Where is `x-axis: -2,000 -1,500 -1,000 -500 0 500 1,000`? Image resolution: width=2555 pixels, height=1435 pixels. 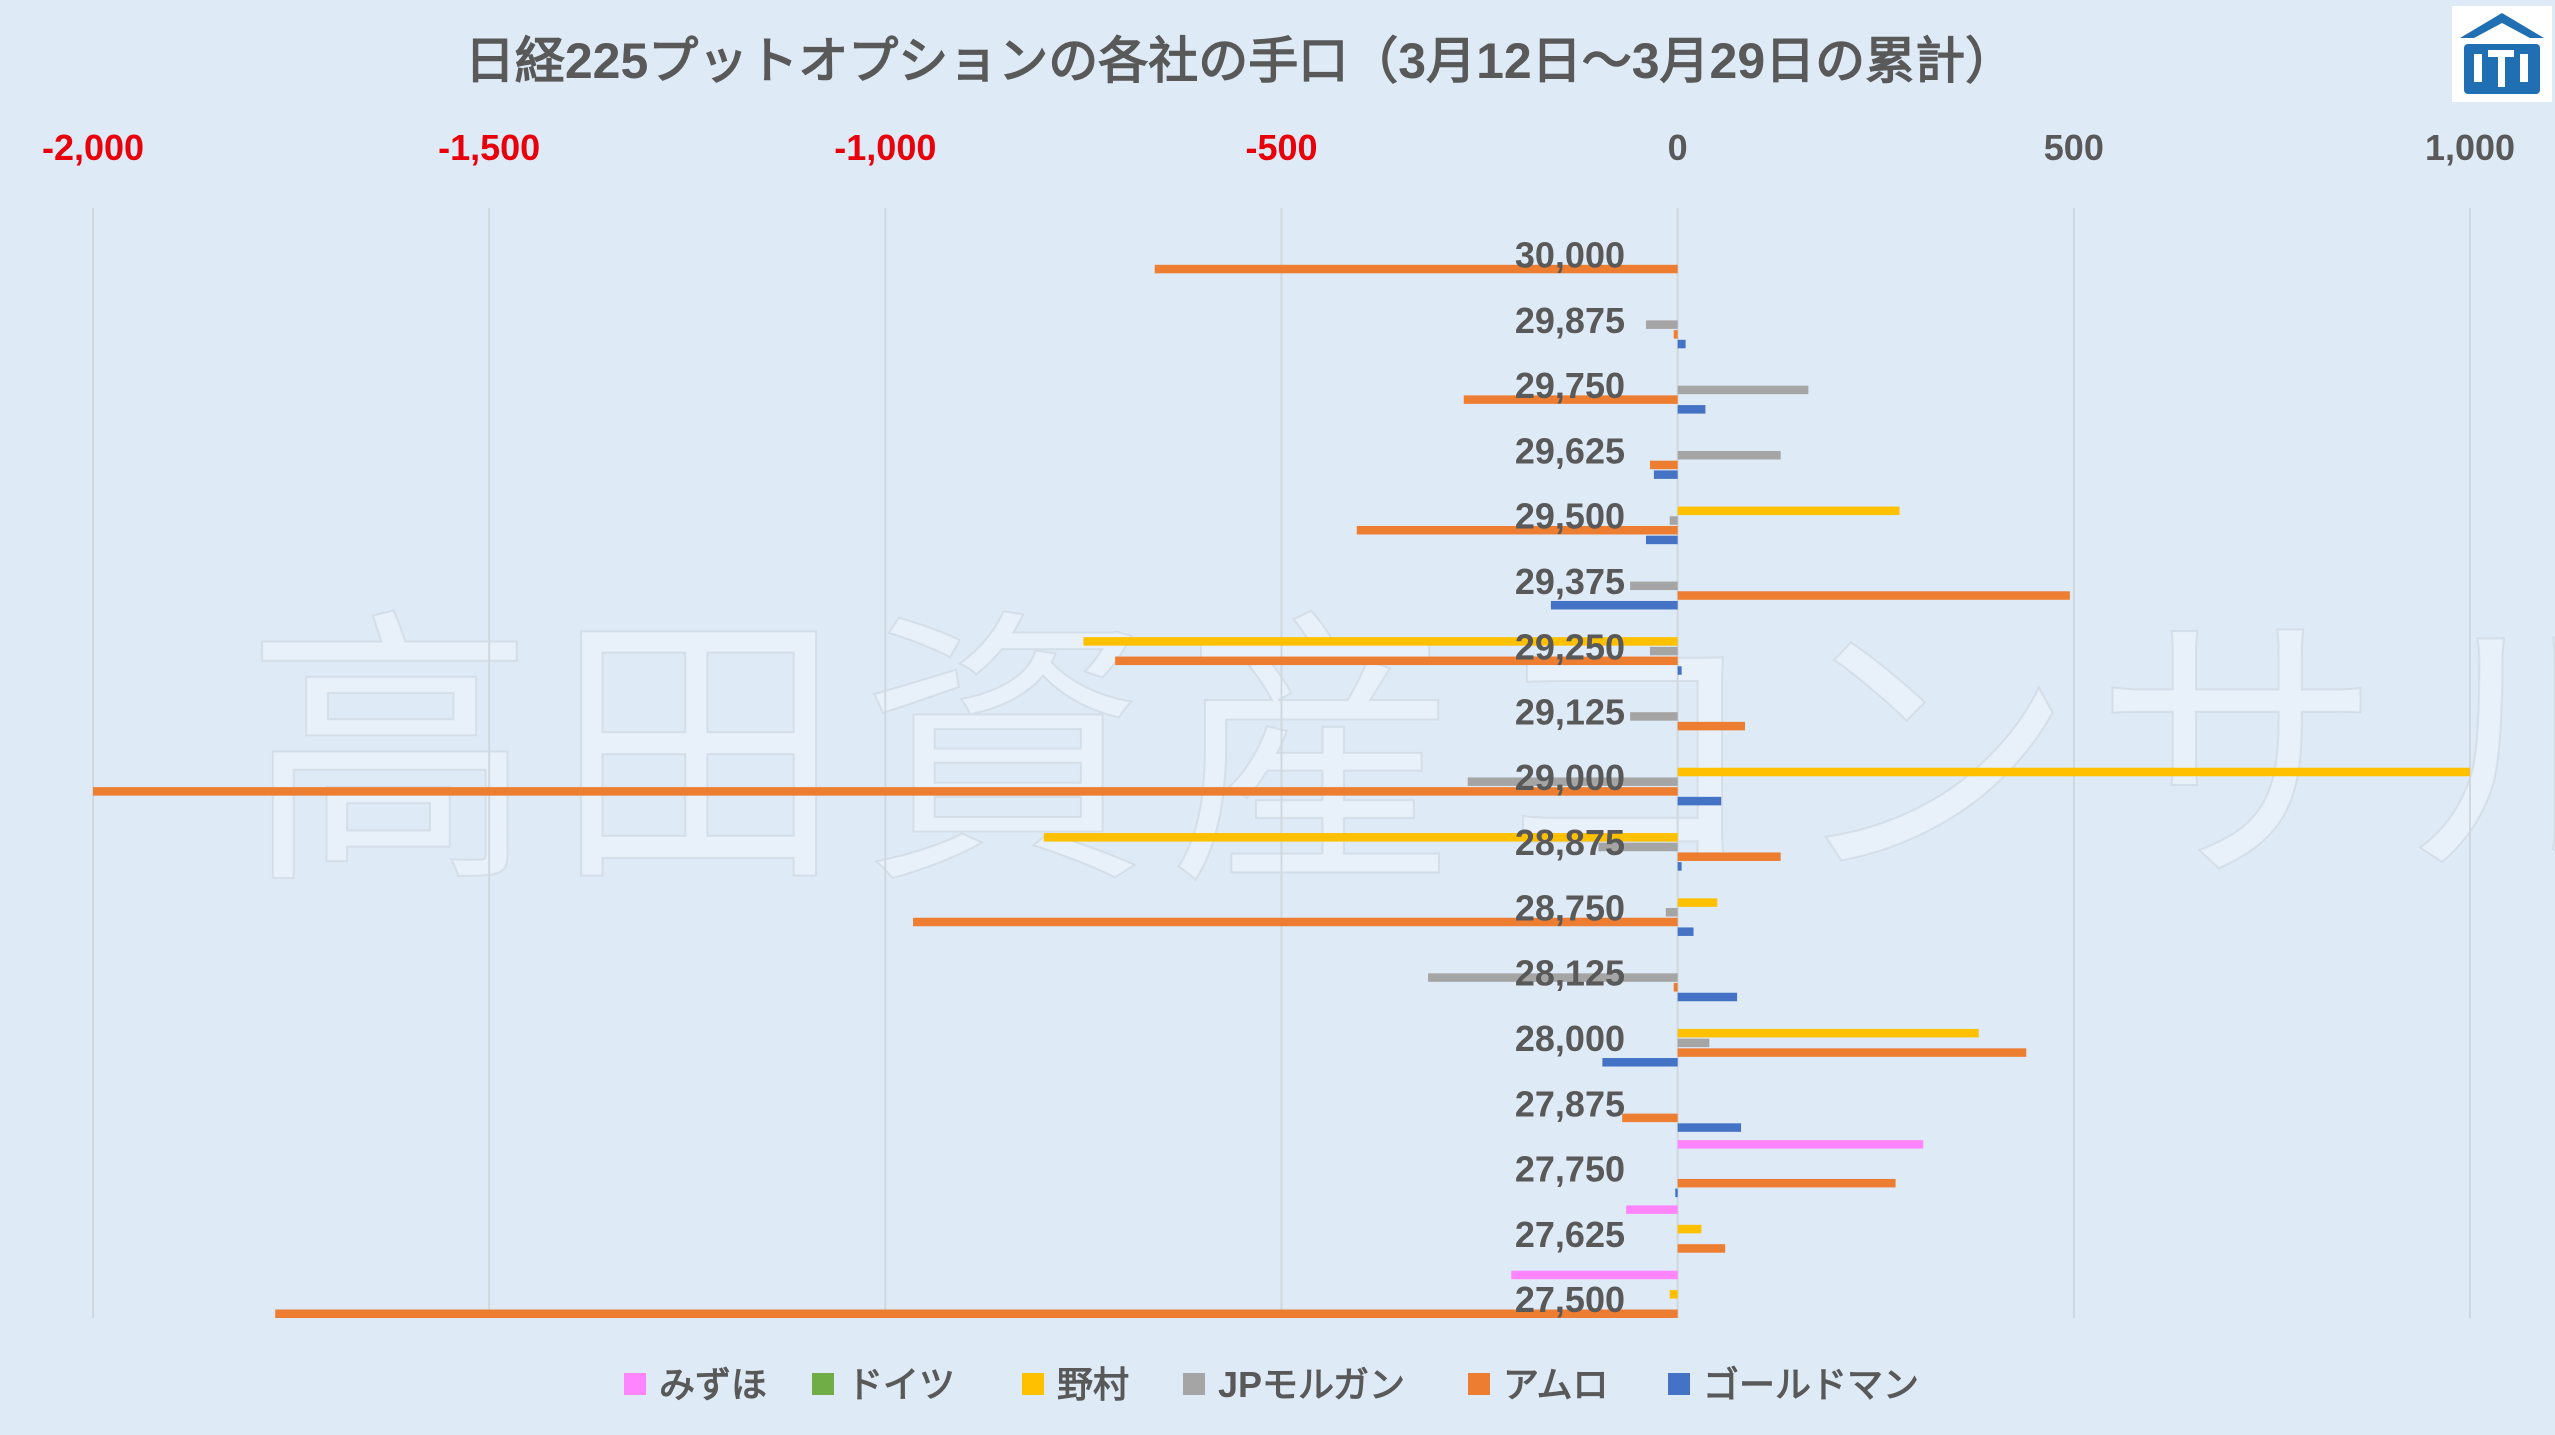 x-axis: -2,000 -1,500 -1,000 -500 0 500 1,000 is located at coordinates (1278, 147).